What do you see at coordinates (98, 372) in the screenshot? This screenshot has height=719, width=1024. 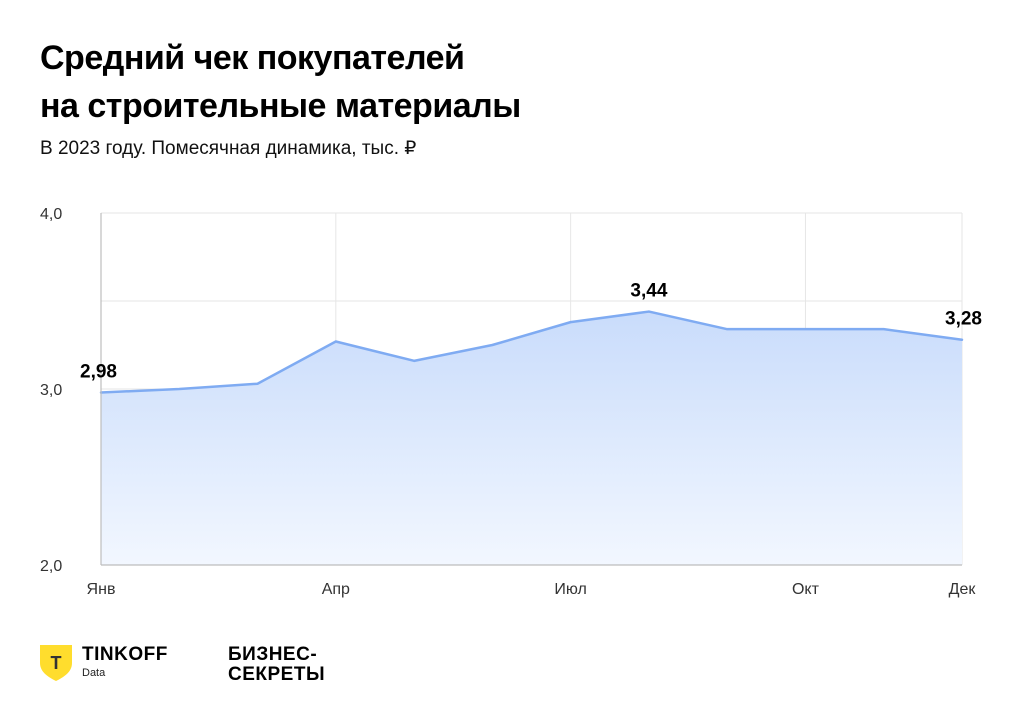 I see `data-label: 2,98` at bounding box center [98, 372].